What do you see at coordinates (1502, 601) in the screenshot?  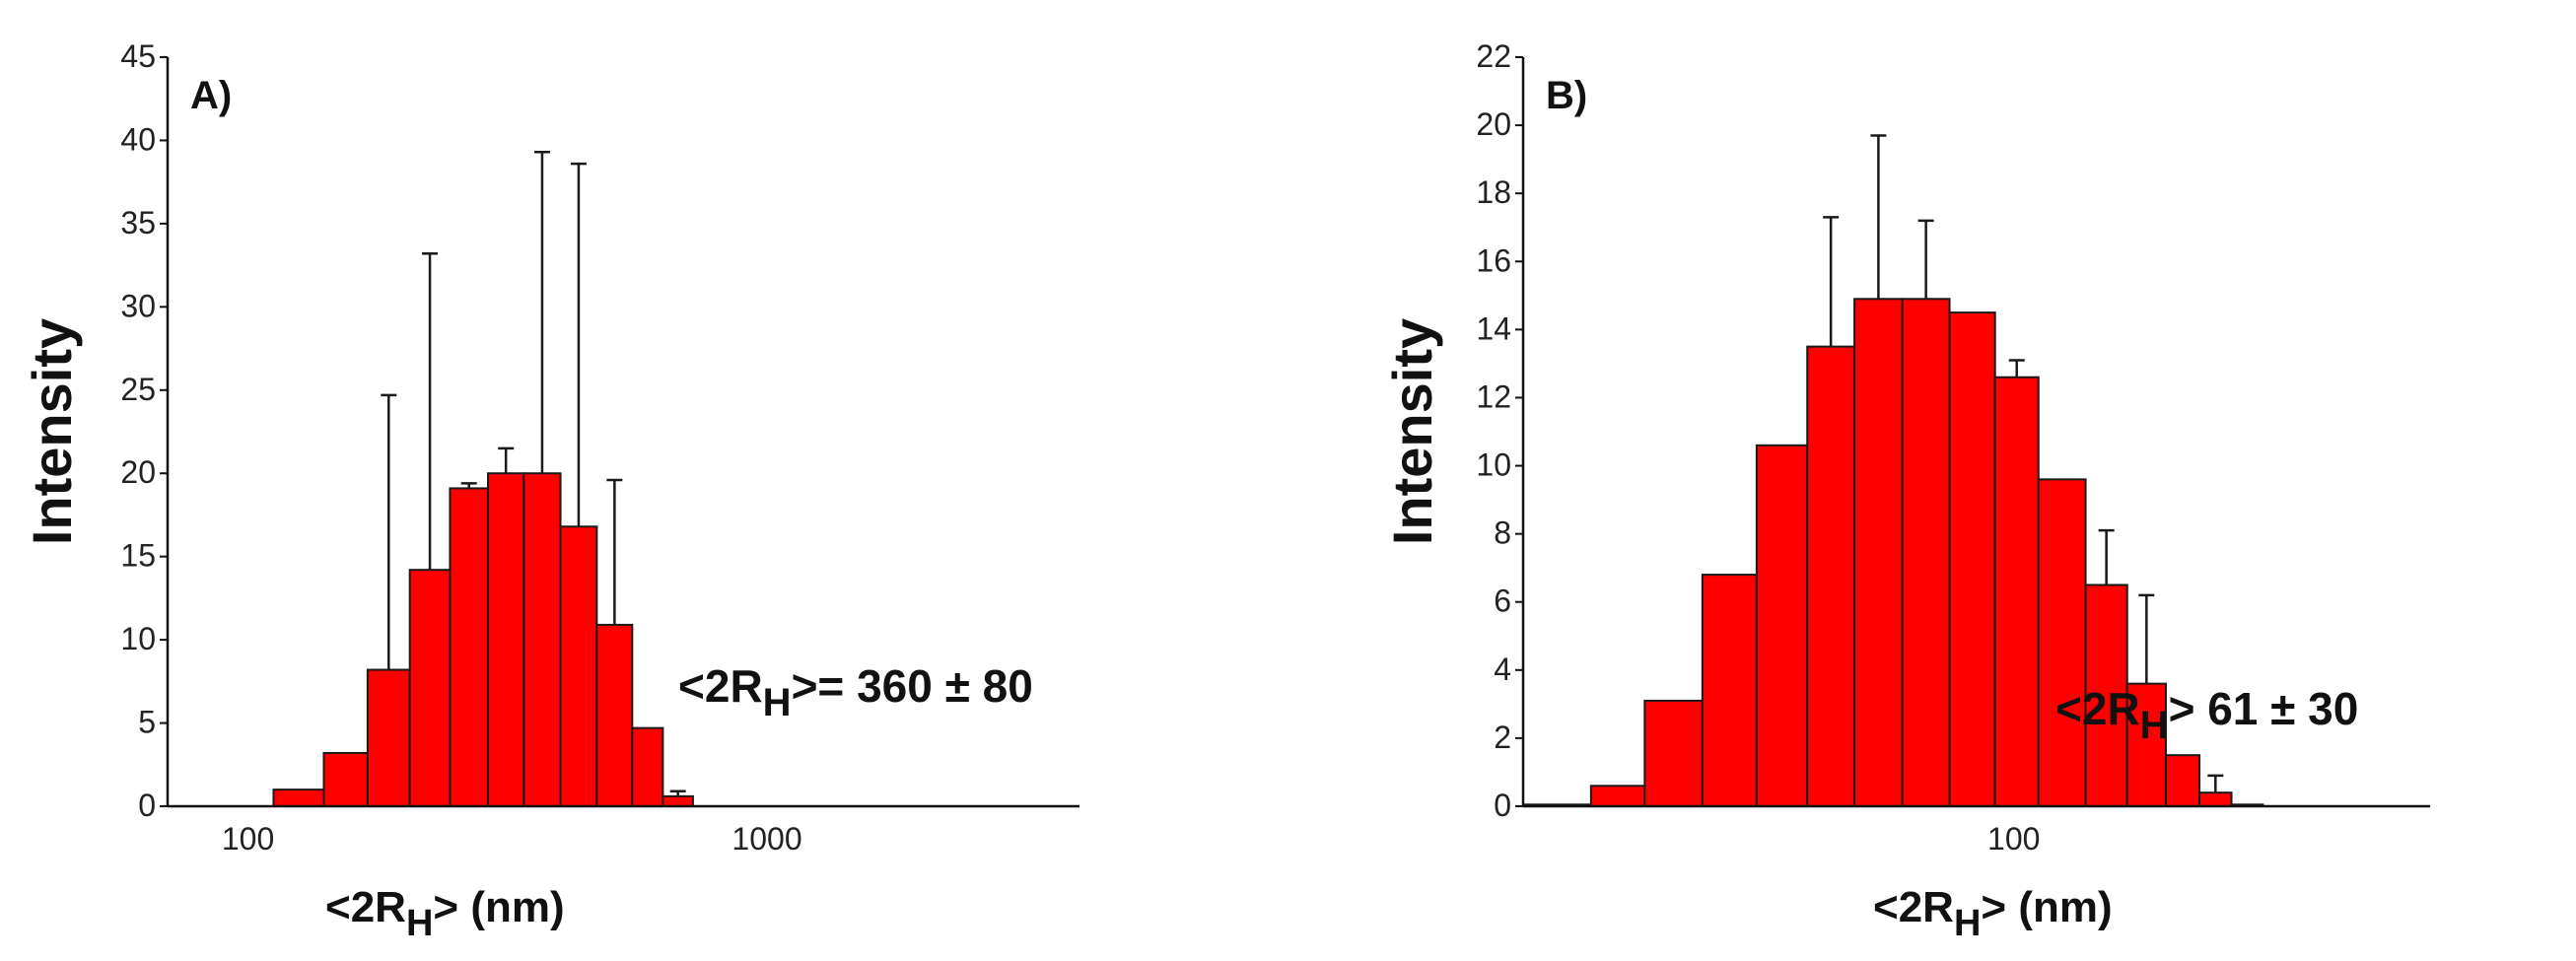 I see `y-tick-label: 6` at bounding box center [1502, 601].